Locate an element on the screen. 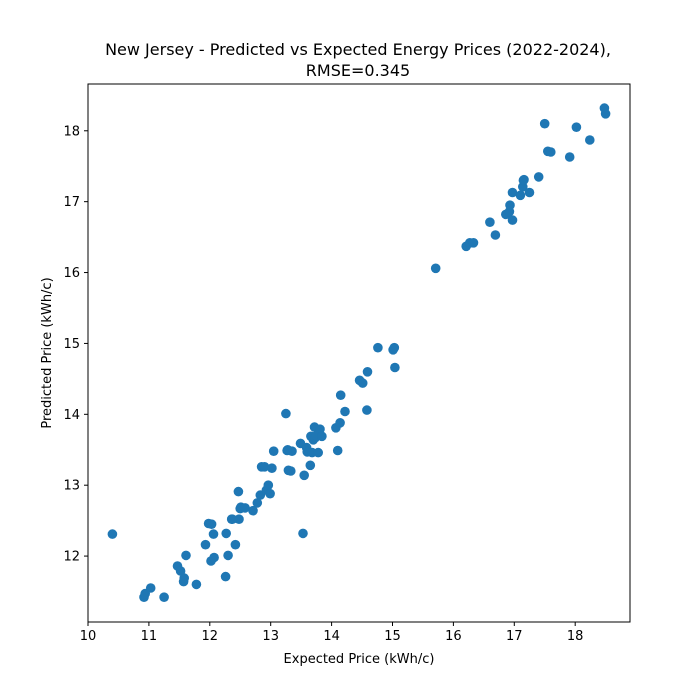 Image resolution: width=700 pixels, height=700 pixels. y-axis-ticks: 12 13 14 15 16 17 18 is located at coordinates (75, 344).